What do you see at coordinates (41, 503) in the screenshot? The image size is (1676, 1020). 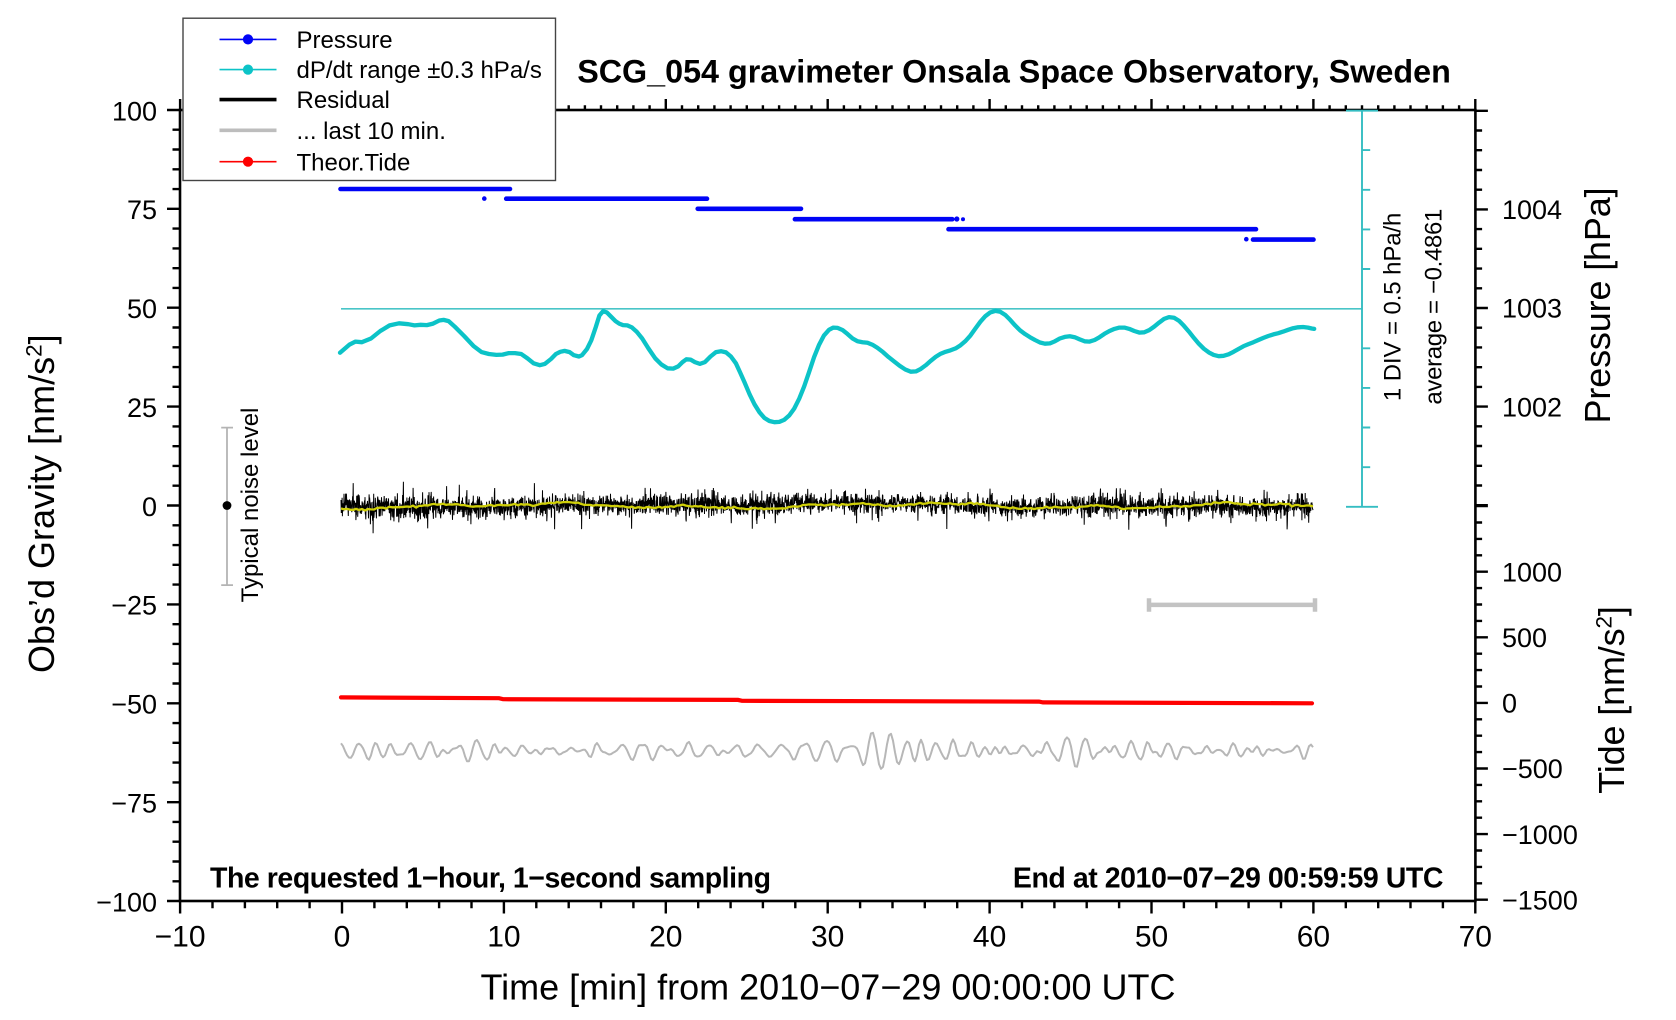 I see `svg-text: Obs’d Gravity [nm/s2]` at bounding box center [41, 503].